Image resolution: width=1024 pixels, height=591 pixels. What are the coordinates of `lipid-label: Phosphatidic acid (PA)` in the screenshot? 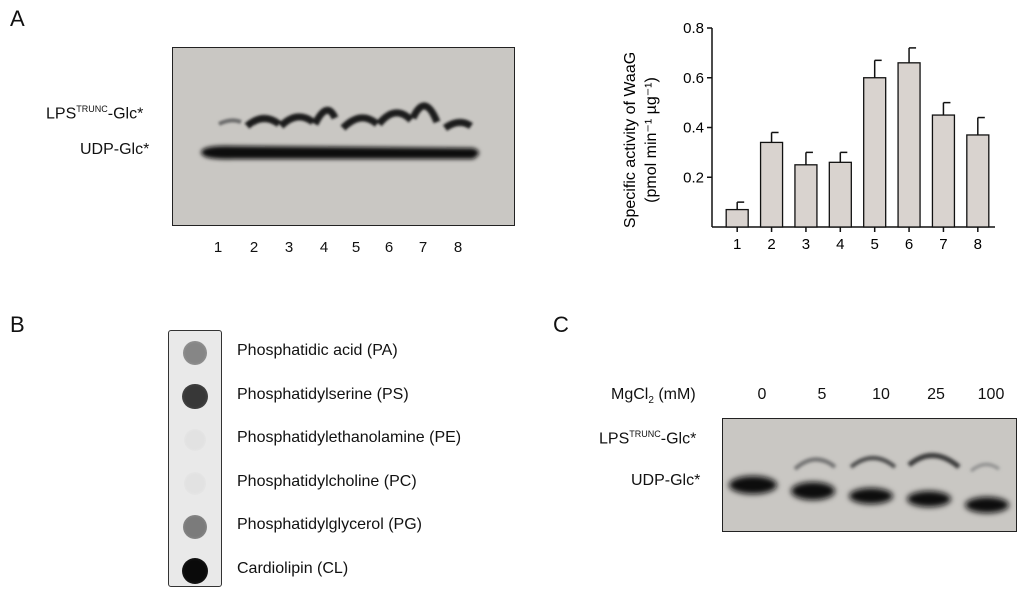 It's located at (317, 350).